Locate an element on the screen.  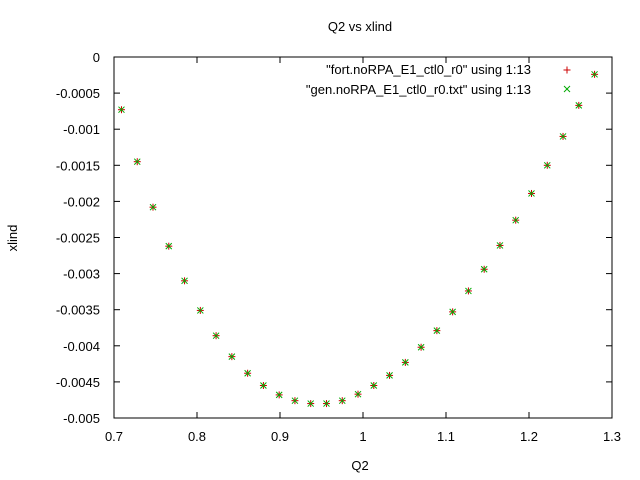
y-tick-label: -0.005 is located at coordinates (81, 418).